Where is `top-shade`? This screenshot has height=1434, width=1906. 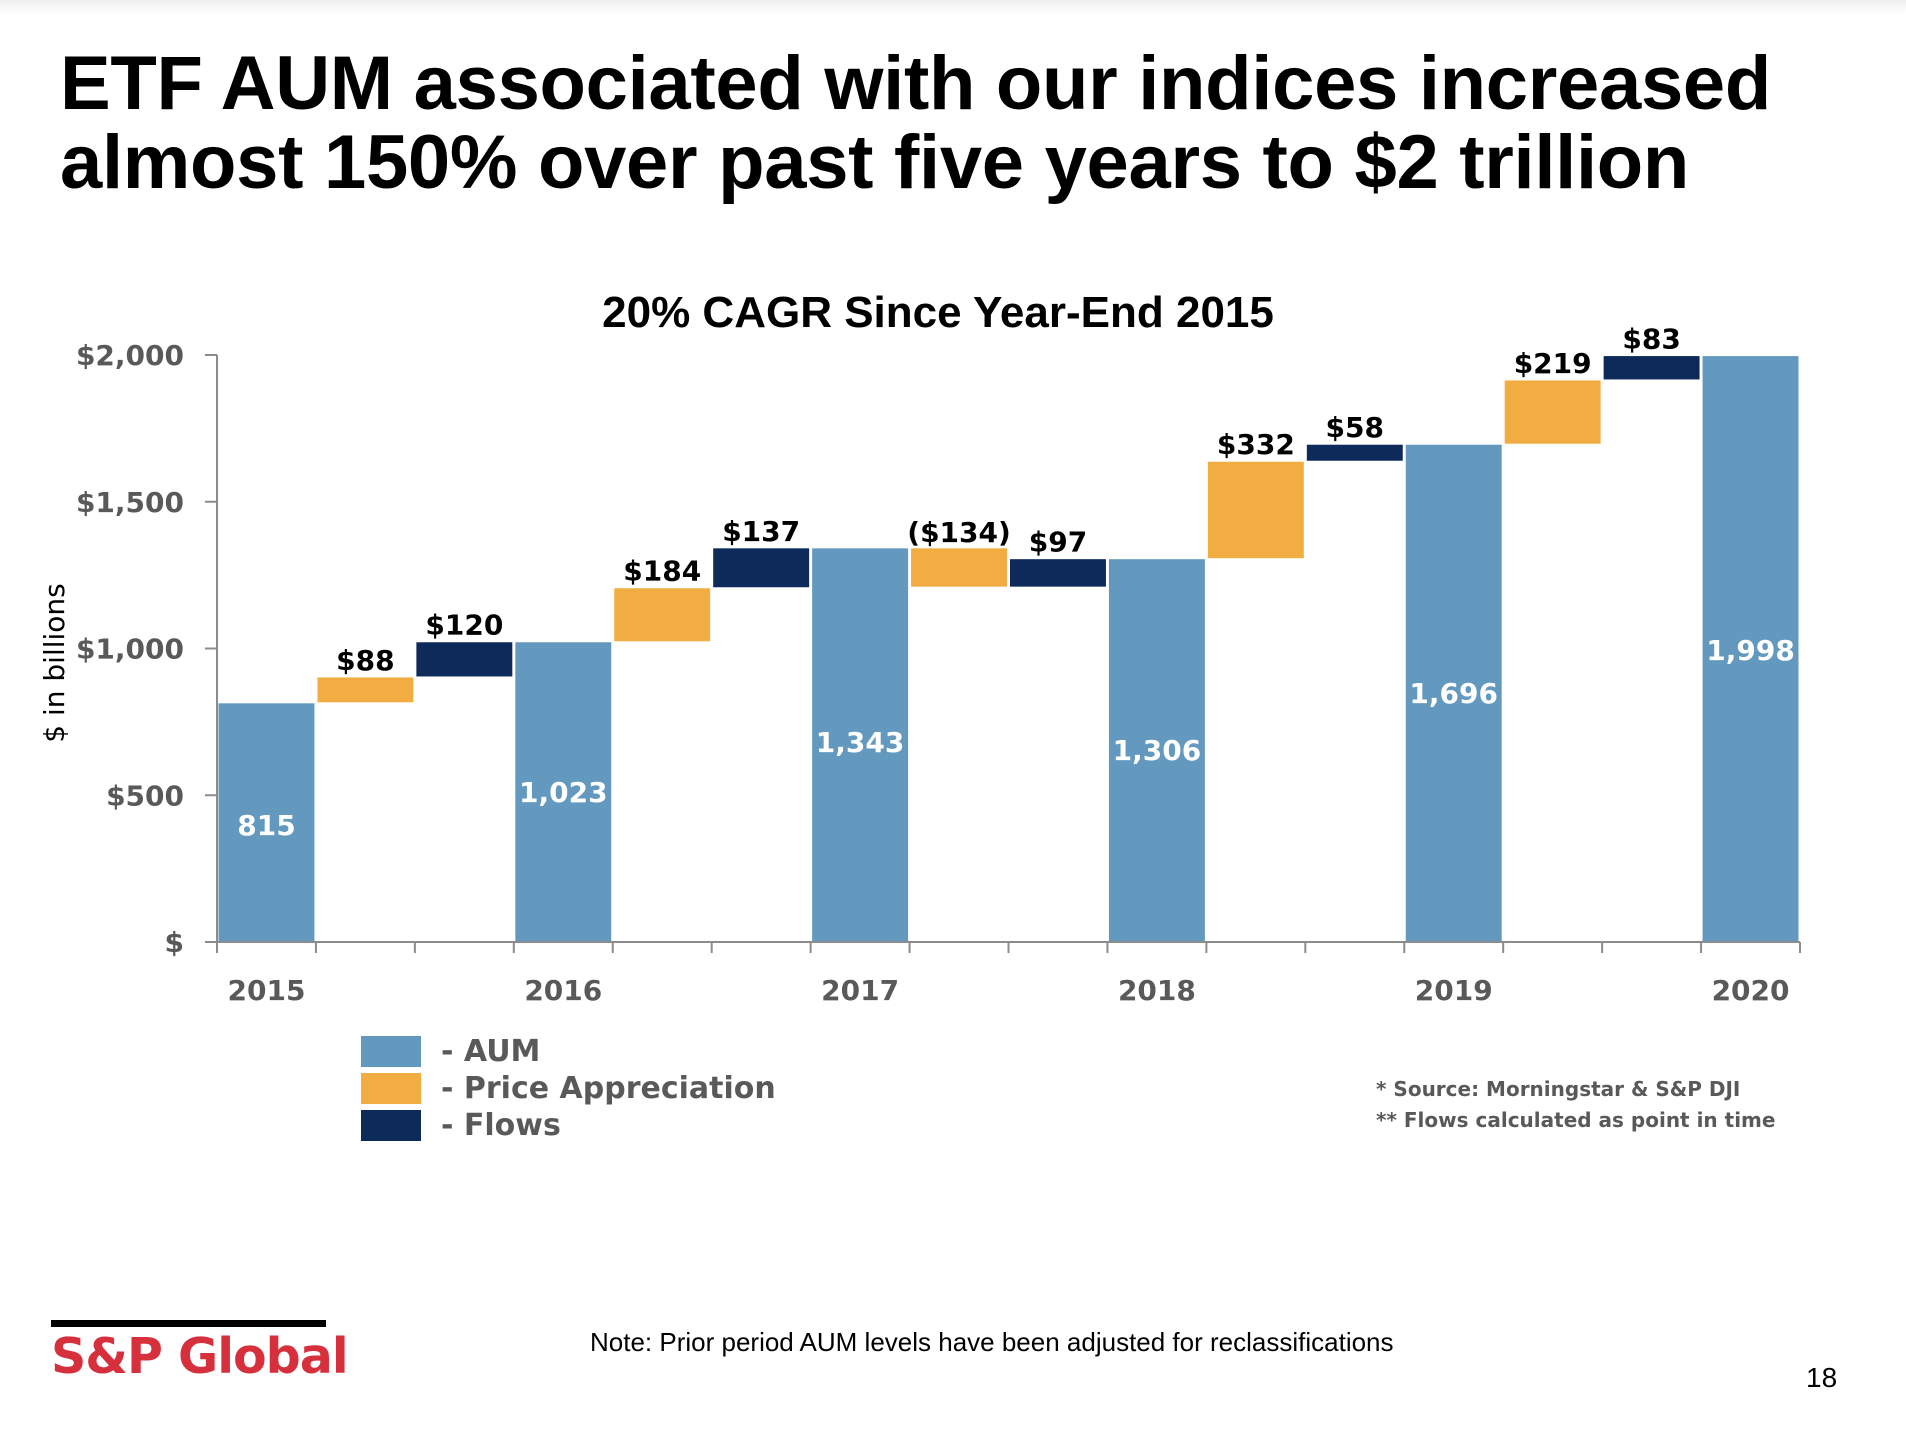 top-shade is located at coordinates (953, 7).